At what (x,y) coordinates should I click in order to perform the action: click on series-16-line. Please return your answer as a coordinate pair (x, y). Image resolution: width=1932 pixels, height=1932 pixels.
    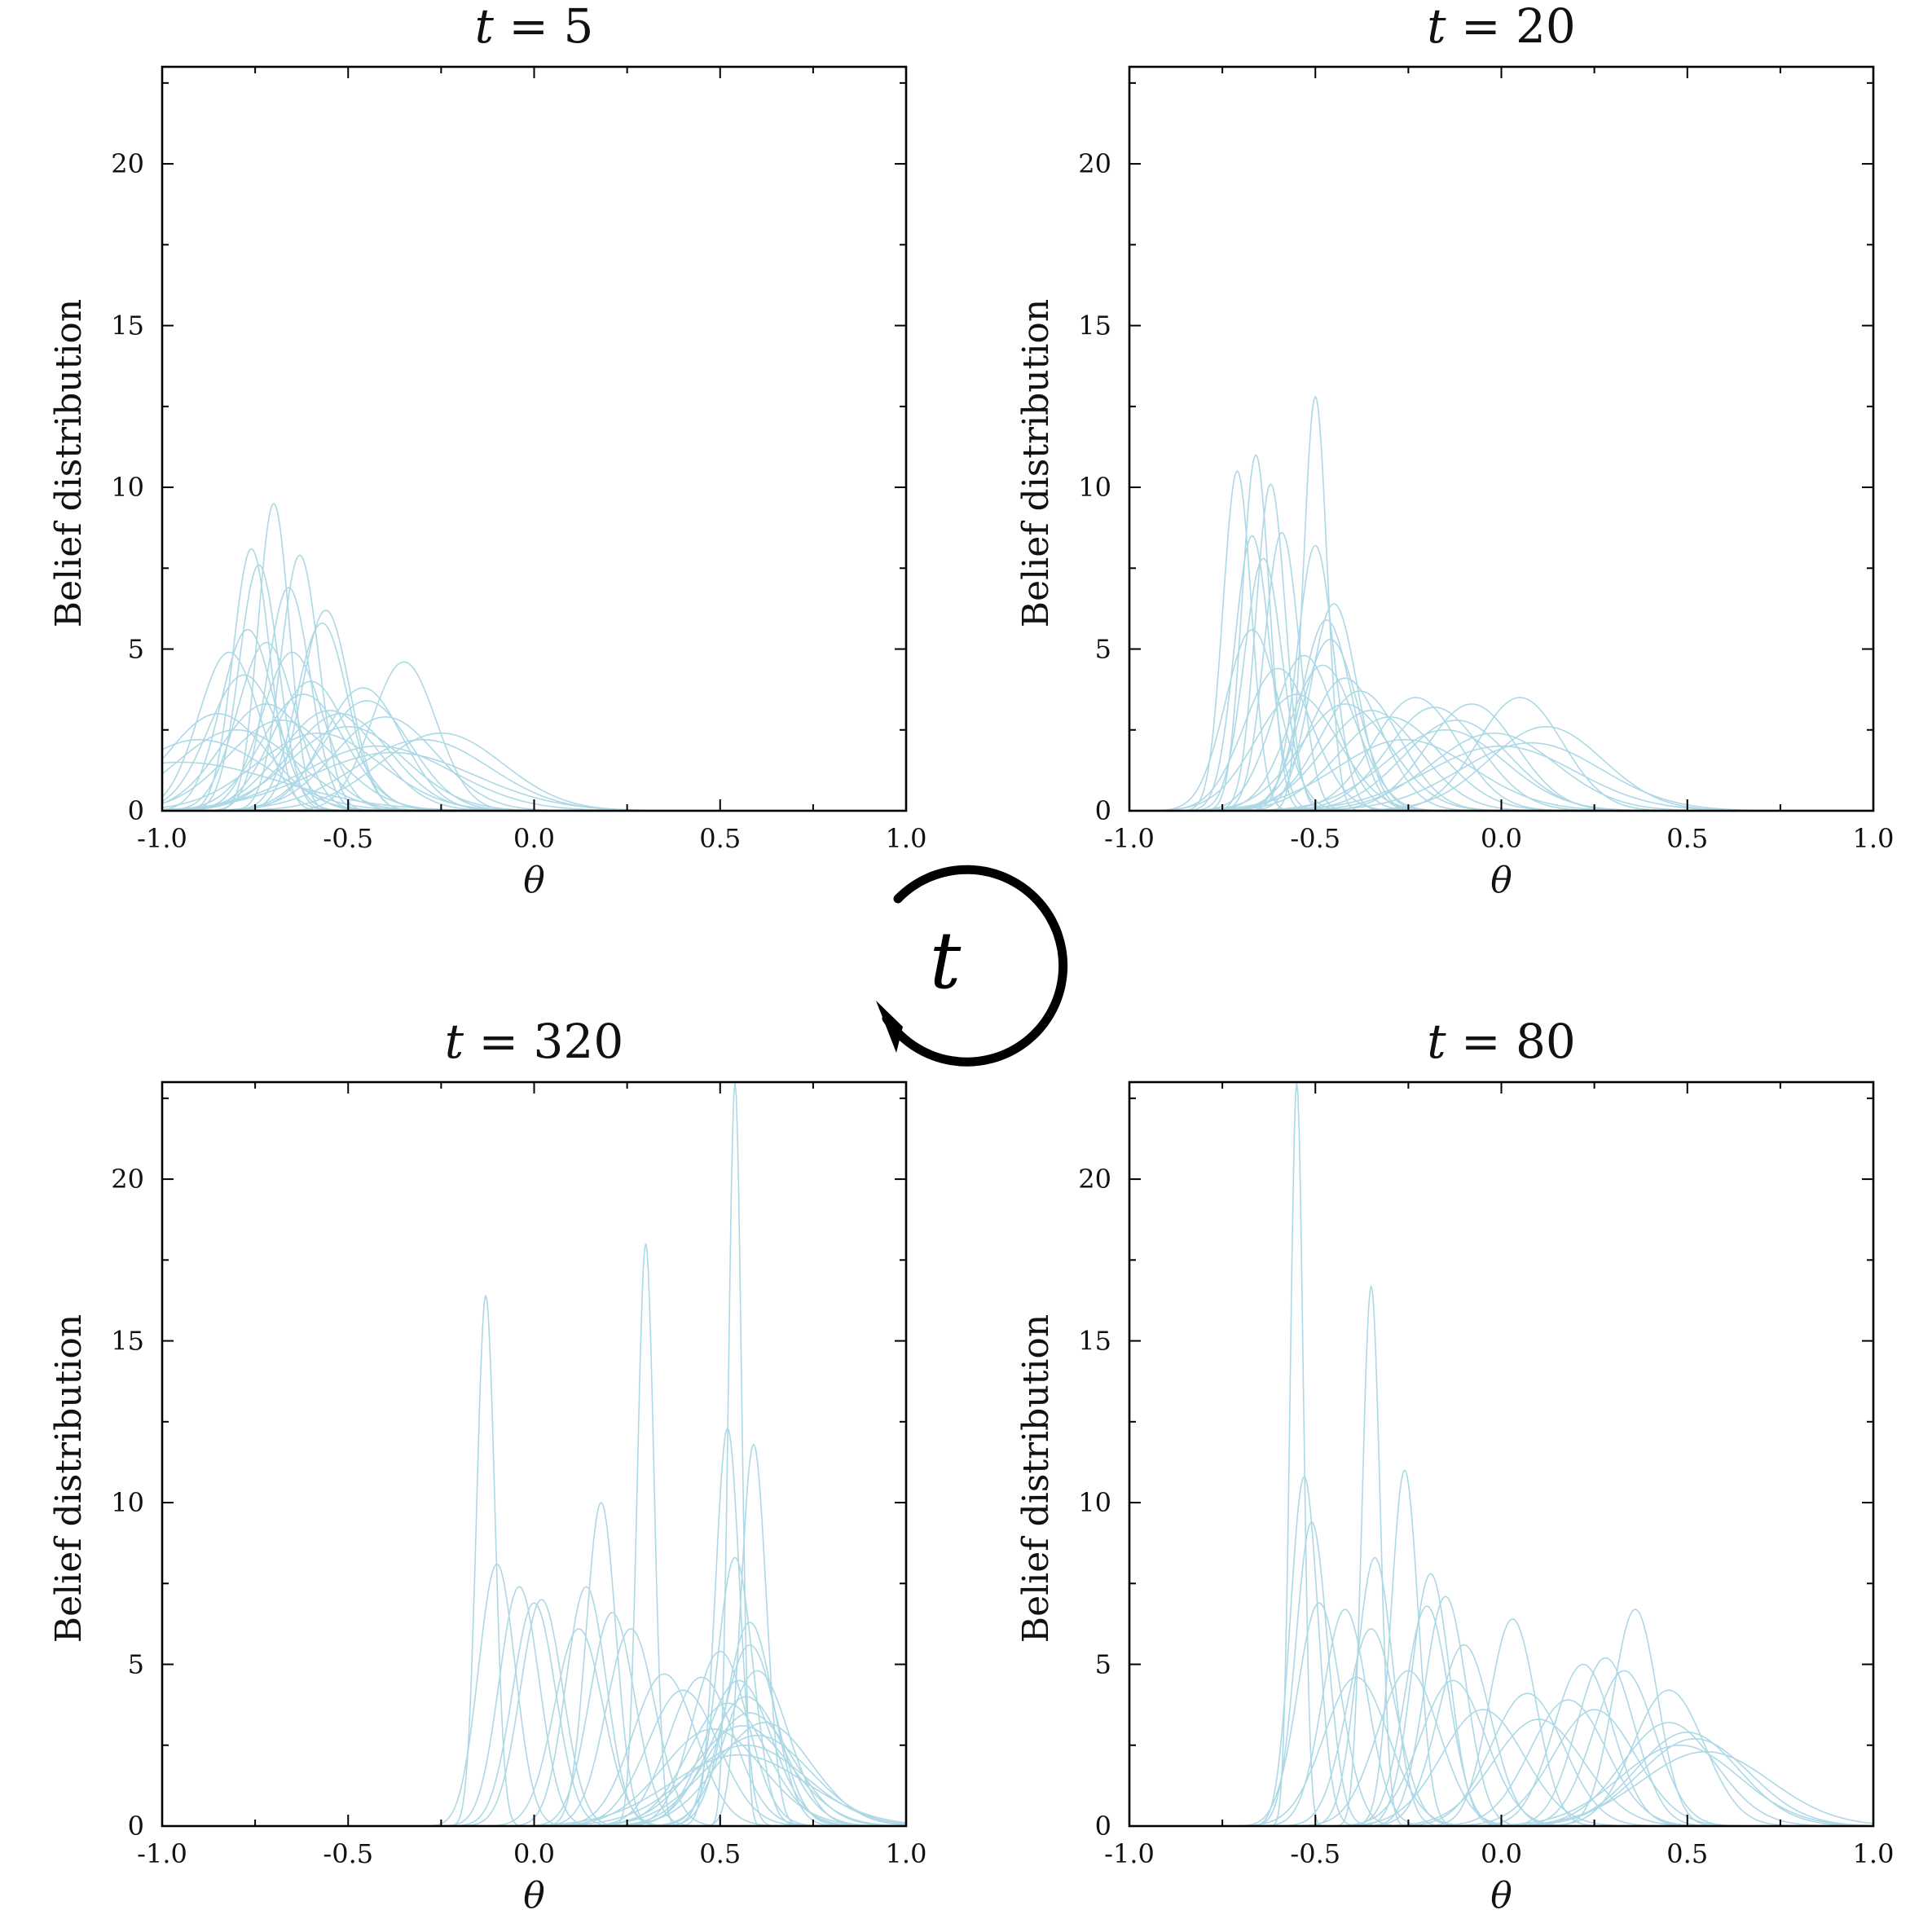
    Looking at the image, I should click on (1501, 1742).